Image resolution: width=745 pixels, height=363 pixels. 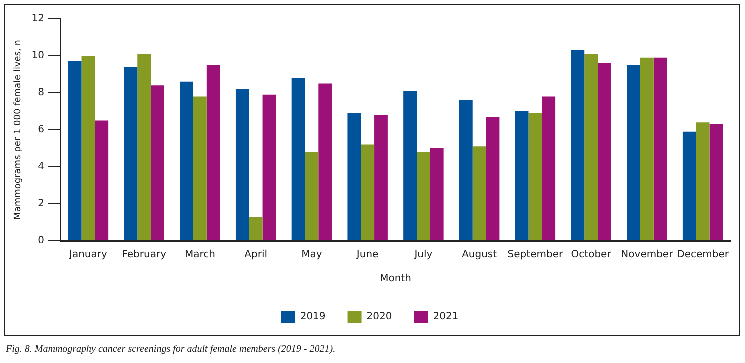 What do you see at coordinates (647, 255) in the screenshot?
I see `x-tick-label: November` at bounding box center [647, 255].